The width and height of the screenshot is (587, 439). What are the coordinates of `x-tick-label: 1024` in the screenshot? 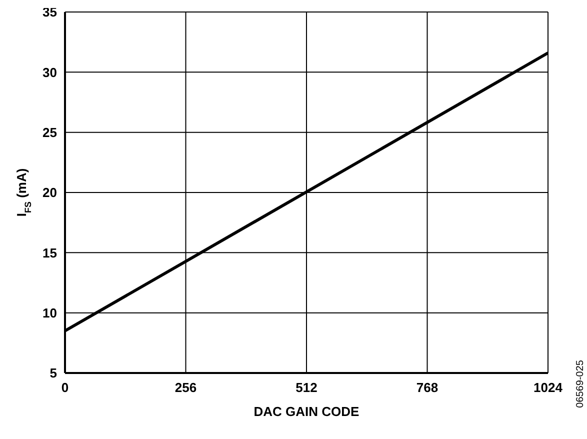 It's located at (549, 388).